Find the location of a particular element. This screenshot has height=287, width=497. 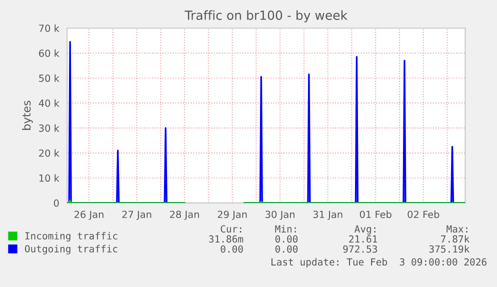

text: Min: is located at coordinates (285, 228).